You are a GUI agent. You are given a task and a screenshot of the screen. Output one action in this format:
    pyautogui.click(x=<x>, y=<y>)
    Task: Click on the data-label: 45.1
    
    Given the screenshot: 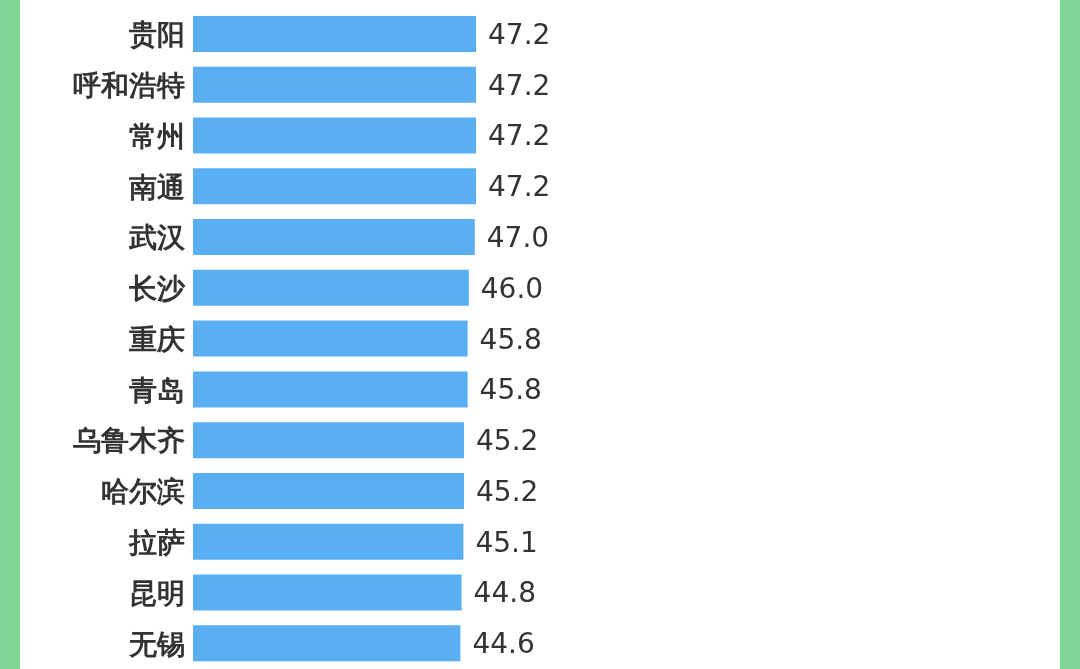 What is the action you would take?
    pyautogui.click(x=506, y=542)
    